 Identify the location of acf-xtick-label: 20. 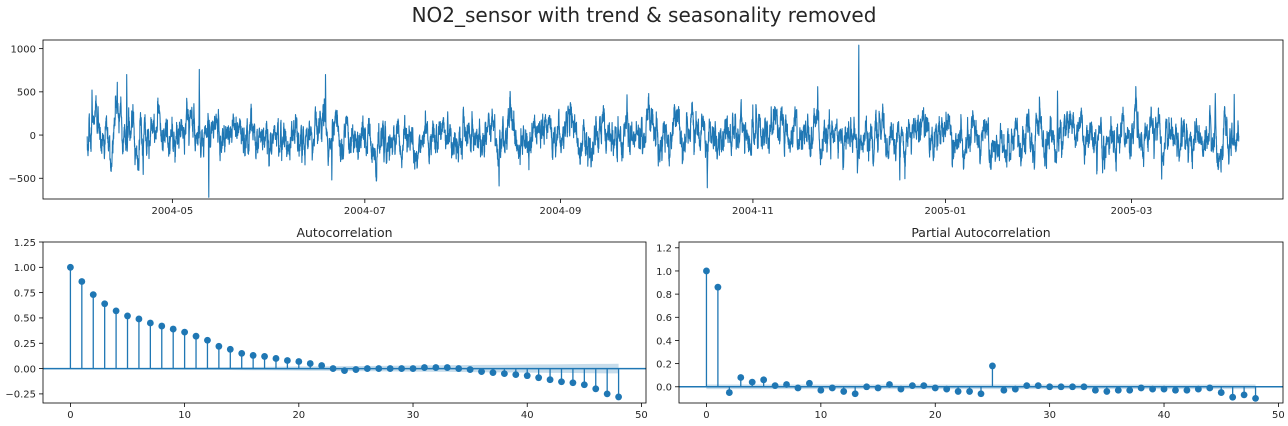
(298, 415).